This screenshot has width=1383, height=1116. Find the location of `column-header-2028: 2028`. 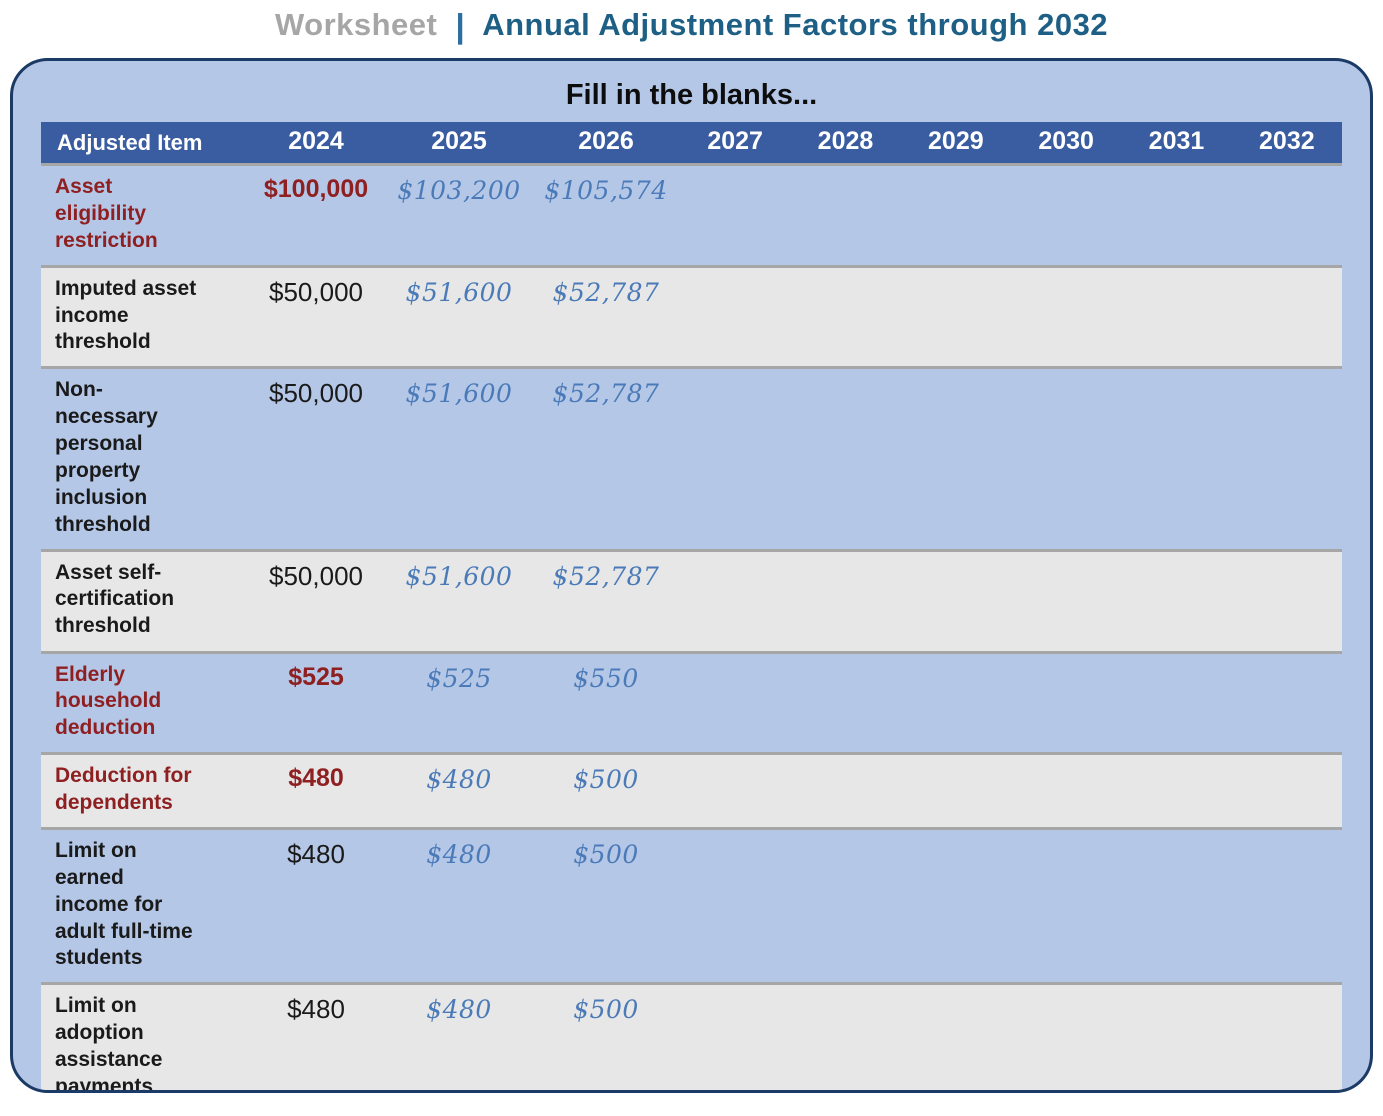

column-header-2028: 2028 is located at coordinates (845, 141).